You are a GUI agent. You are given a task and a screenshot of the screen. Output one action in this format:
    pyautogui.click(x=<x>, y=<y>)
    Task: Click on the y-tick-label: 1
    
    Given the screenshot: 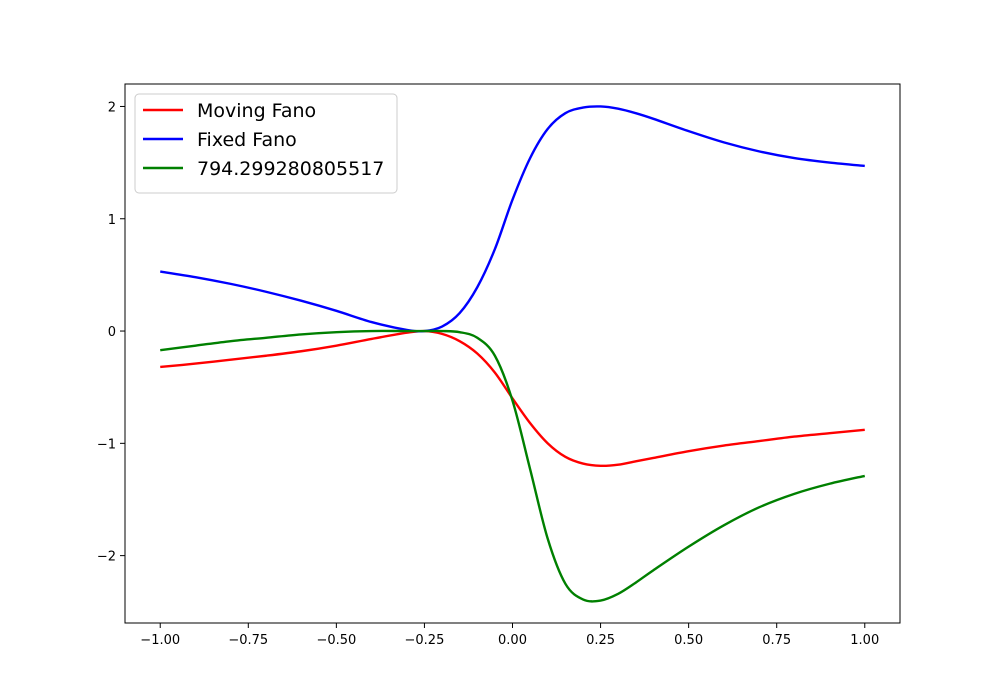 What is the action you would take?
    pyautogui.click(x=112, y=220)
    